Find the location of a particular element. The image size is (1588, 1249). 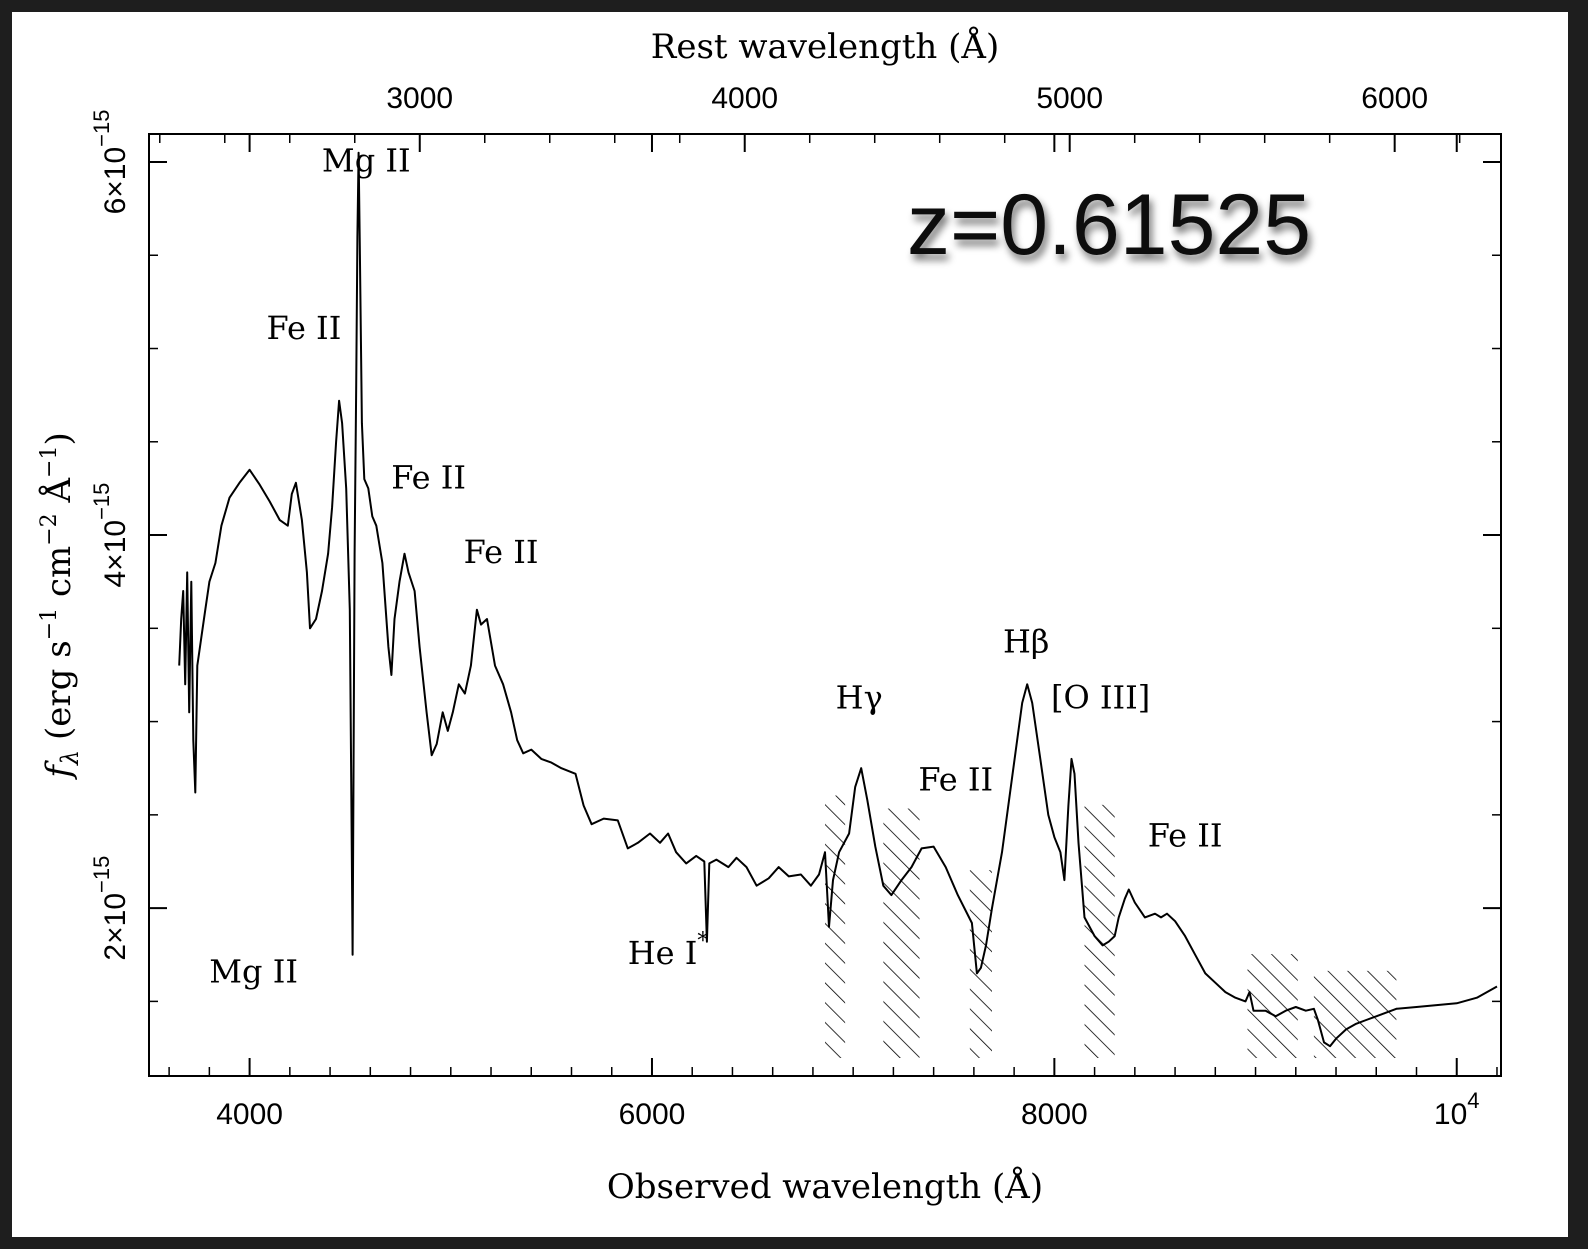

line-label: [O III] is located at coordinates (1100, 698).